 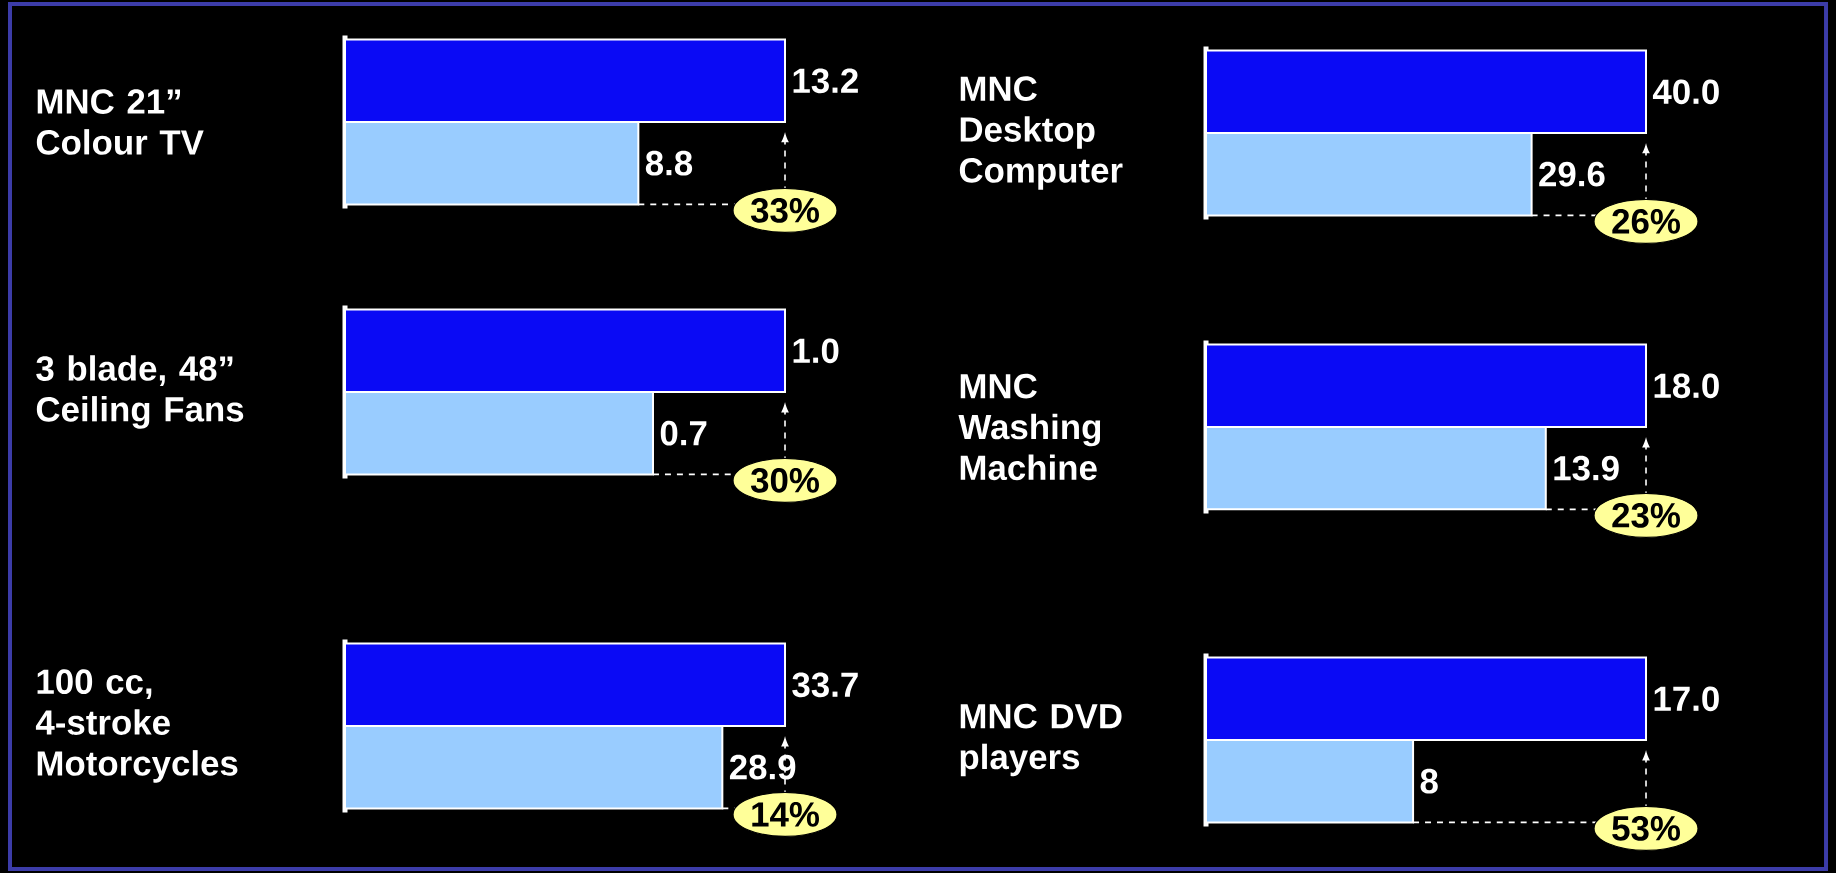 What do you see at coordinates (1686, 699) in the screenshot?
I see `data-label: 17.0` at bounding box center [1686, 699].